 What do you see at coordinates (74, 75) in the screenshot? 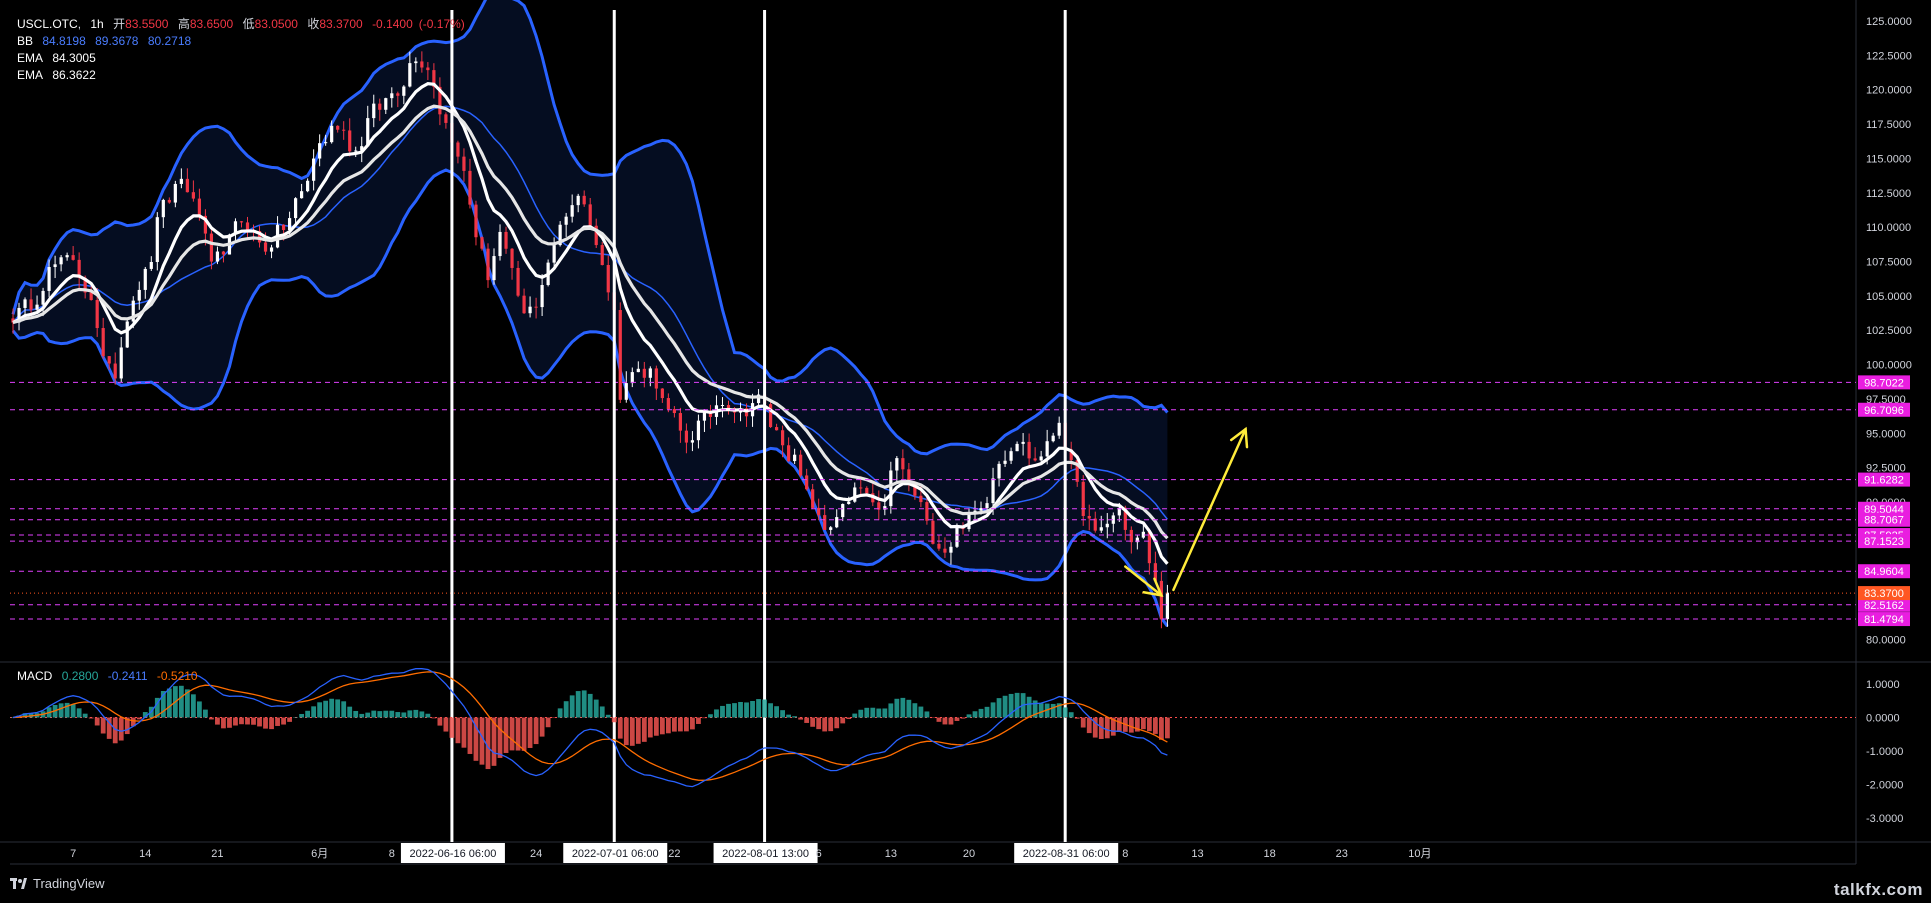
I see `ema2-value: 86.3622` at bounding box center [74, 75].